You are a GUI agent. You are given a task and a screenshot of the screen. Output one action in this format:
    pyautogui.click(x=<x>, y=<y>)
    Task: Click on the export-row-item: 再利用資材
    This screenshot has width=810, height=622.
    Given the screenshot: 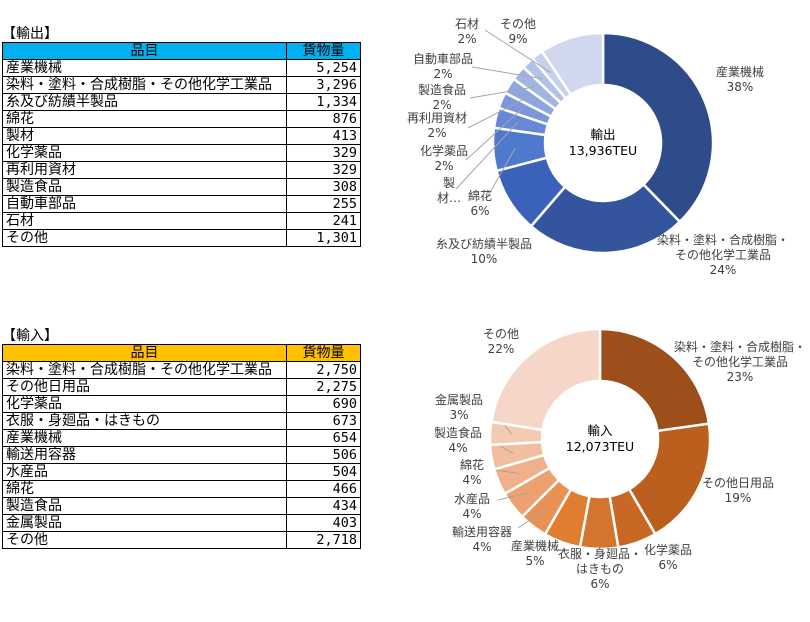 What is the action you would take?
    pyautogui.click(x=144, y=170)
    